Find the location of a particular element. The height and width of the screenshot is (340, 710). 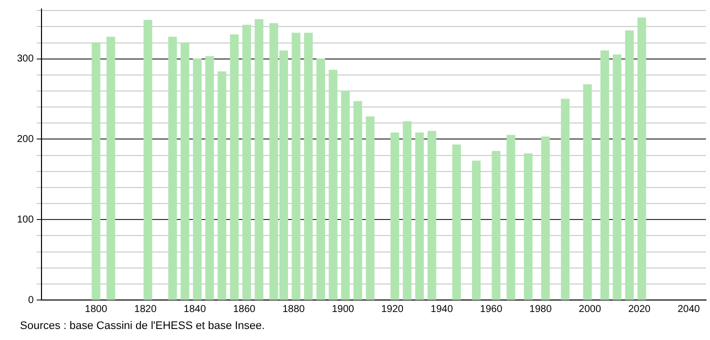

source-note: Sources : base Cassini de l'EHESS et base Insee. is located at coordinates (142, 326).